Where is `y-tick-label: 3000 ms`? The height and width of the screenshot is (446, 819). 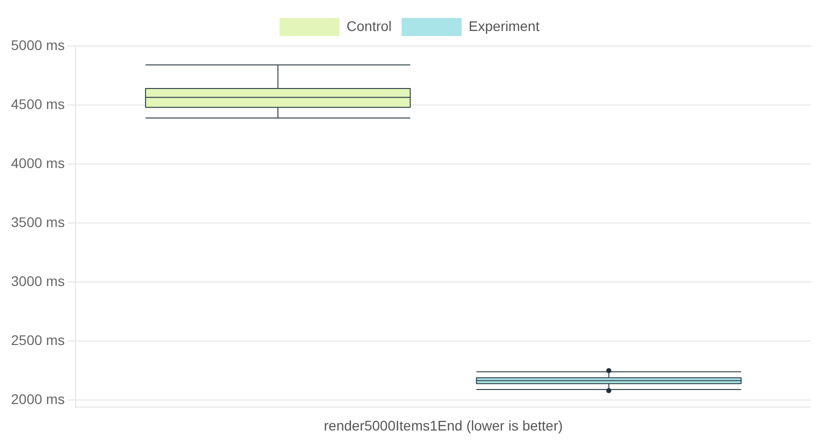 y-tick-label: 3000 ms is located at coordinates (37, 280).